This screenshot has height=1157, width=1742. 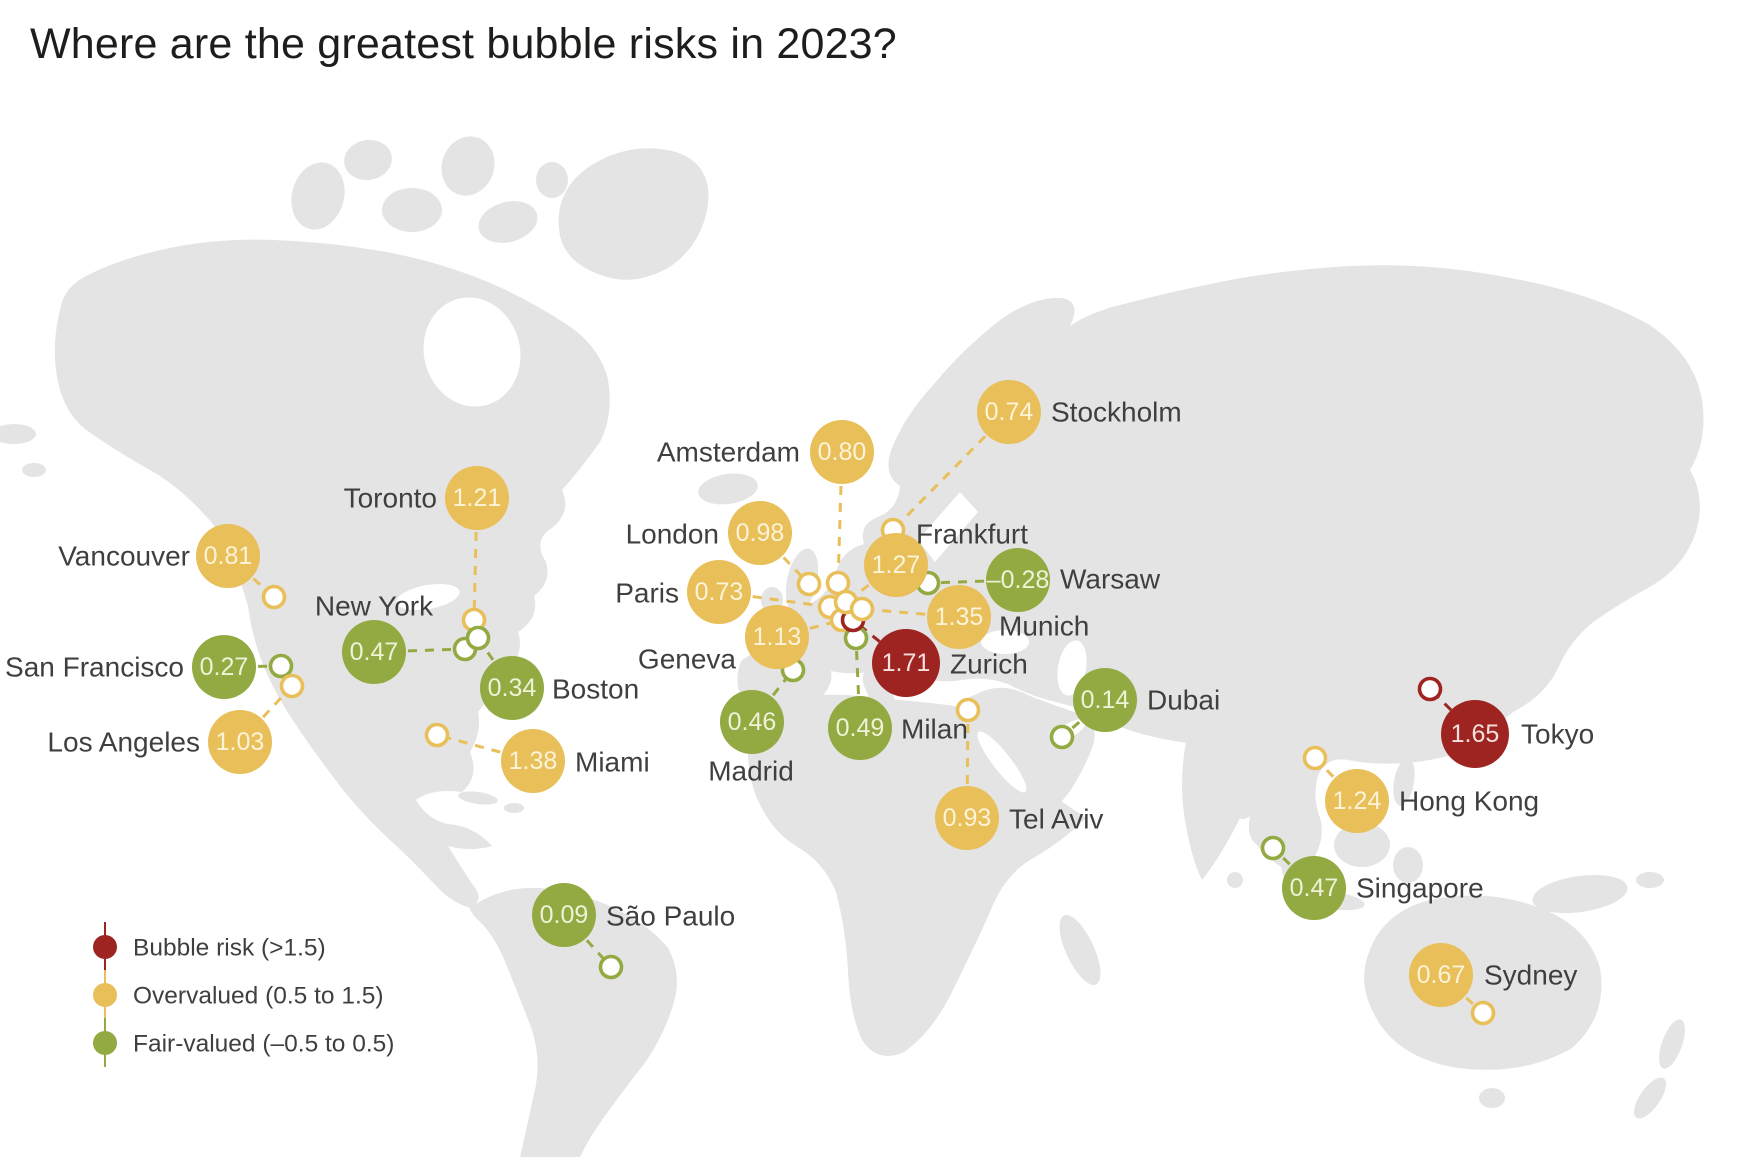 What do you see at coordinates (968, 710) in the screenshot?
I see `city-ring-tel-aviv` at bounding box center [968, 710].